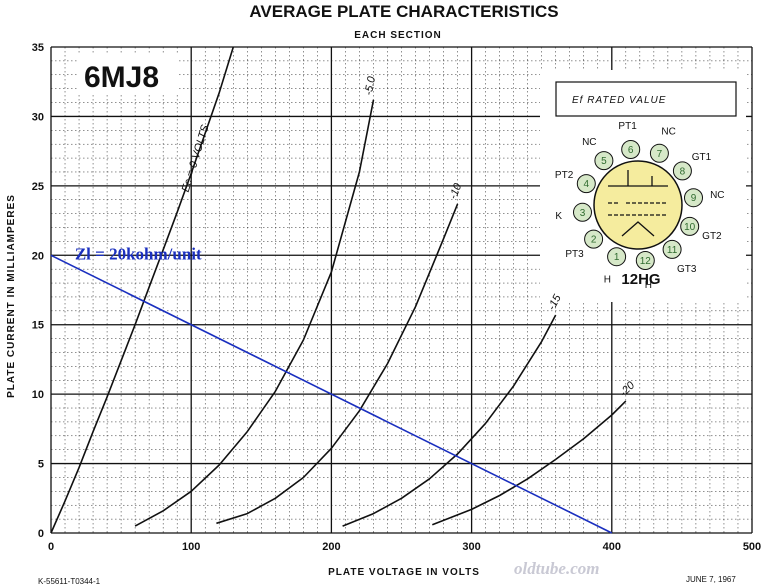 This screenshot has width=769, height=586. I want to click on ef-box-label: Ef RATED VALUE, so click(619, 100).